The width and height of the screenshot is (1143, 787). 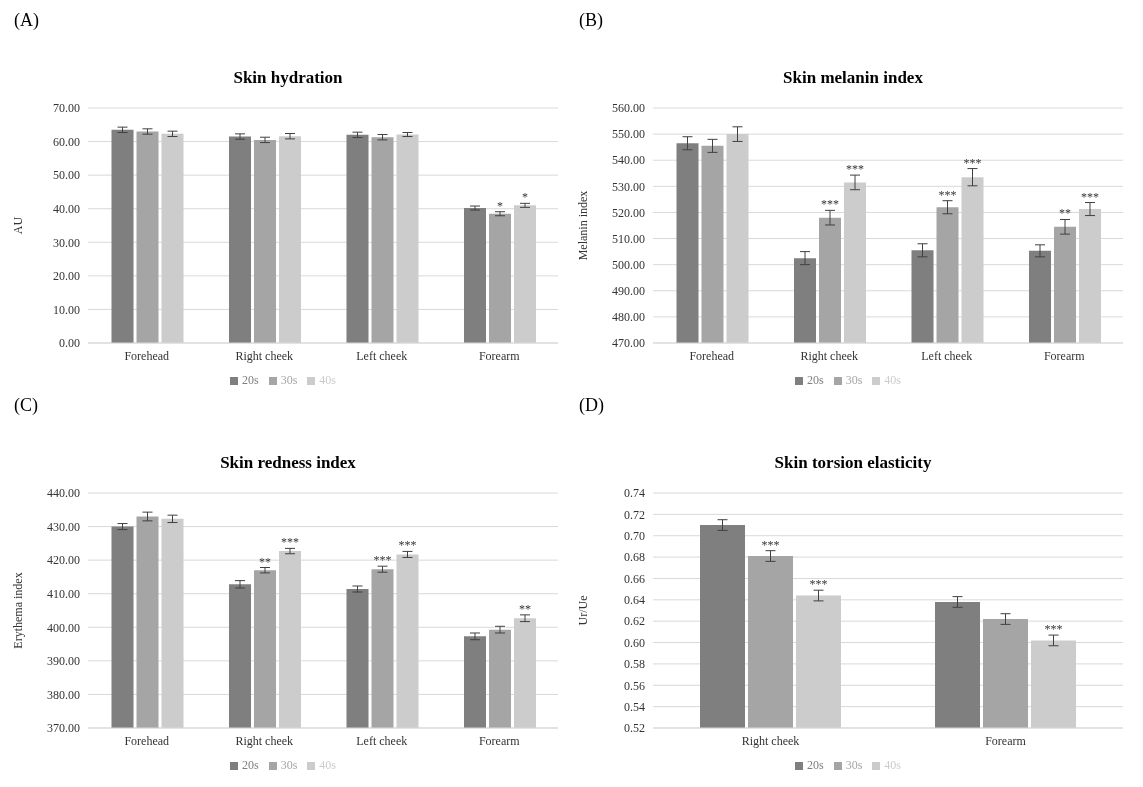 I want to click on y-tick-label: 500.00, so click(x=628, y=264).